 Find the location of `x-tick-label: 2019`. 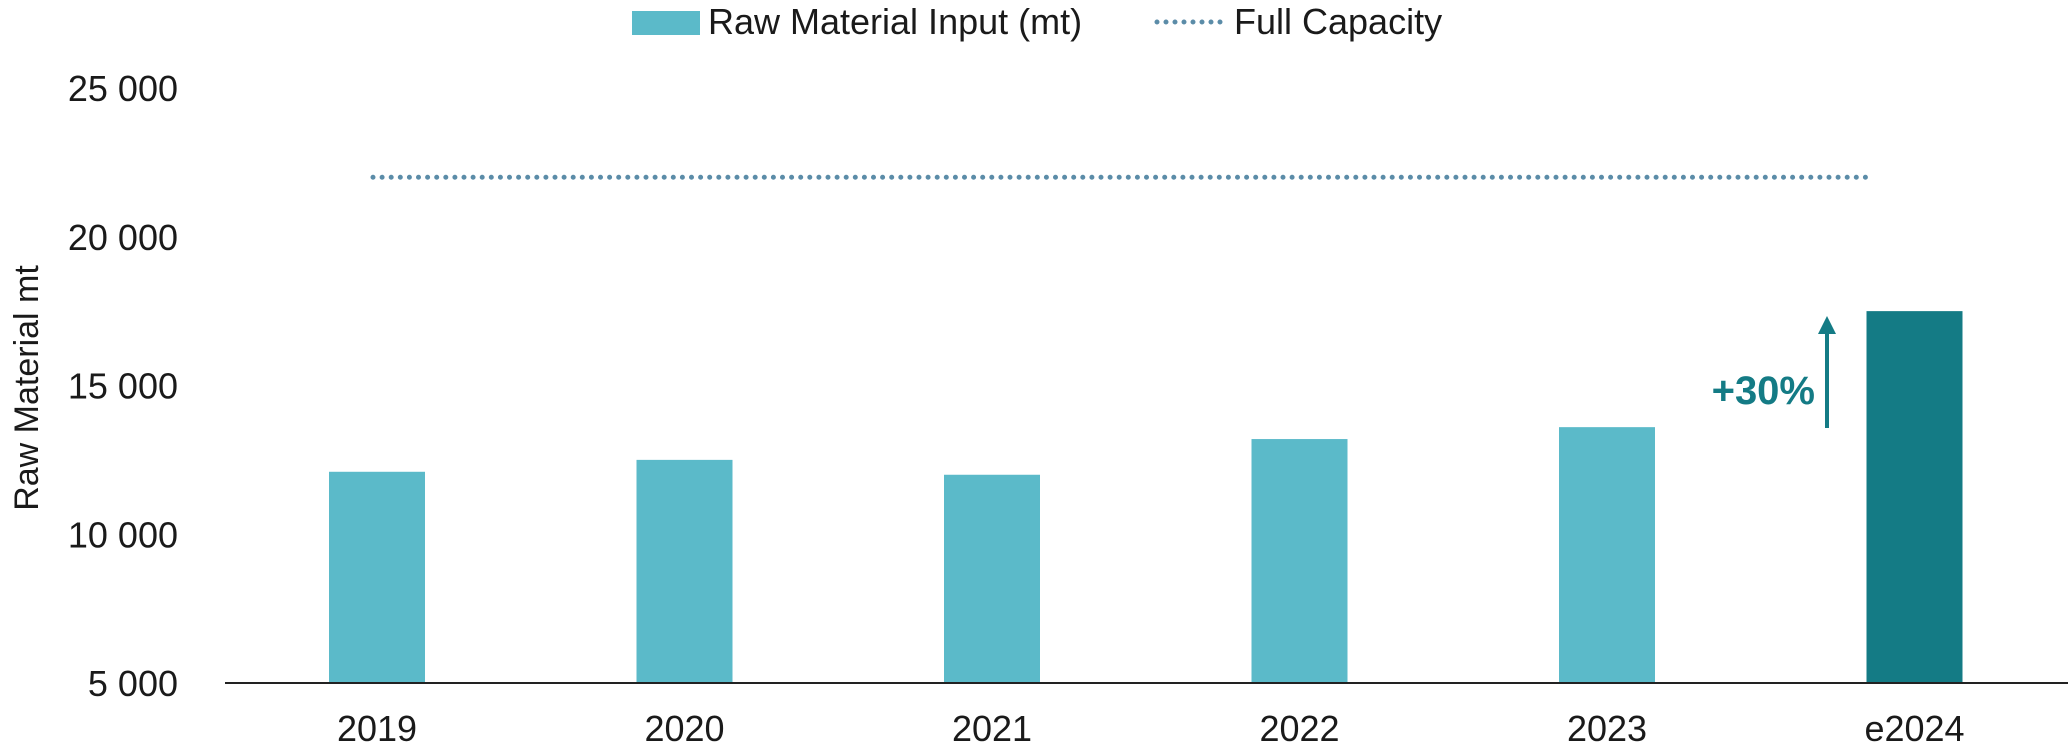

x-tick-label: 2019 is located at coordinates (377, 728).